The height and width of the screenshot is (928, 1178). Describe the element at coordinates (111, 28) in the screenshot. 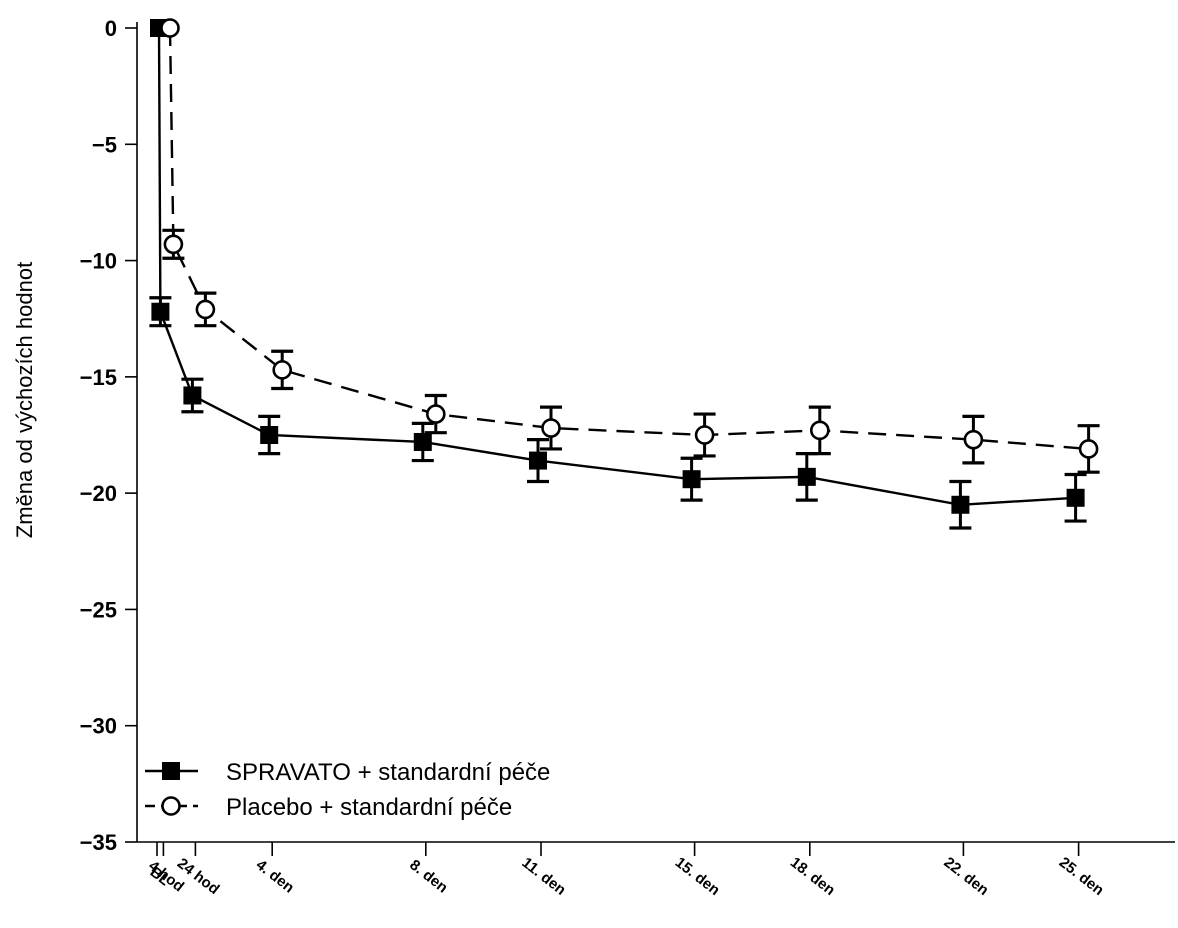

I see `y-tick-label: 0` at that location.